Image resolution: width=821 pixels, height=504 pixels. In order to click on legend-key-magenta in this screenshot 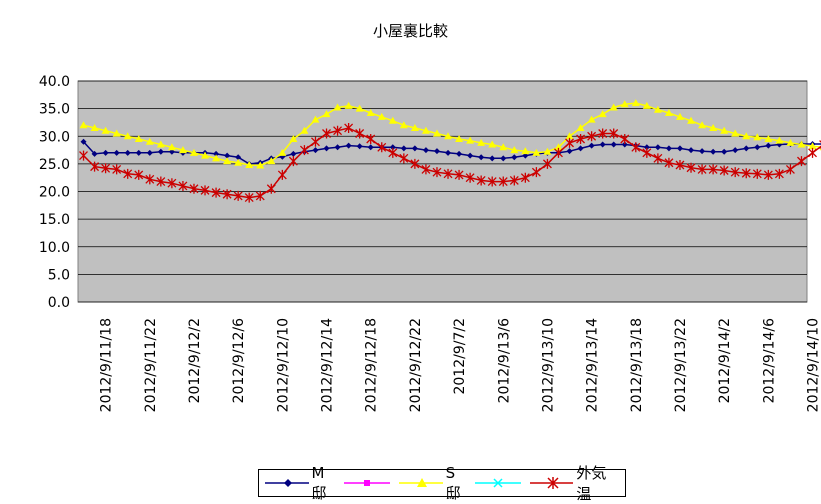, I will do `click(367, 483)`.